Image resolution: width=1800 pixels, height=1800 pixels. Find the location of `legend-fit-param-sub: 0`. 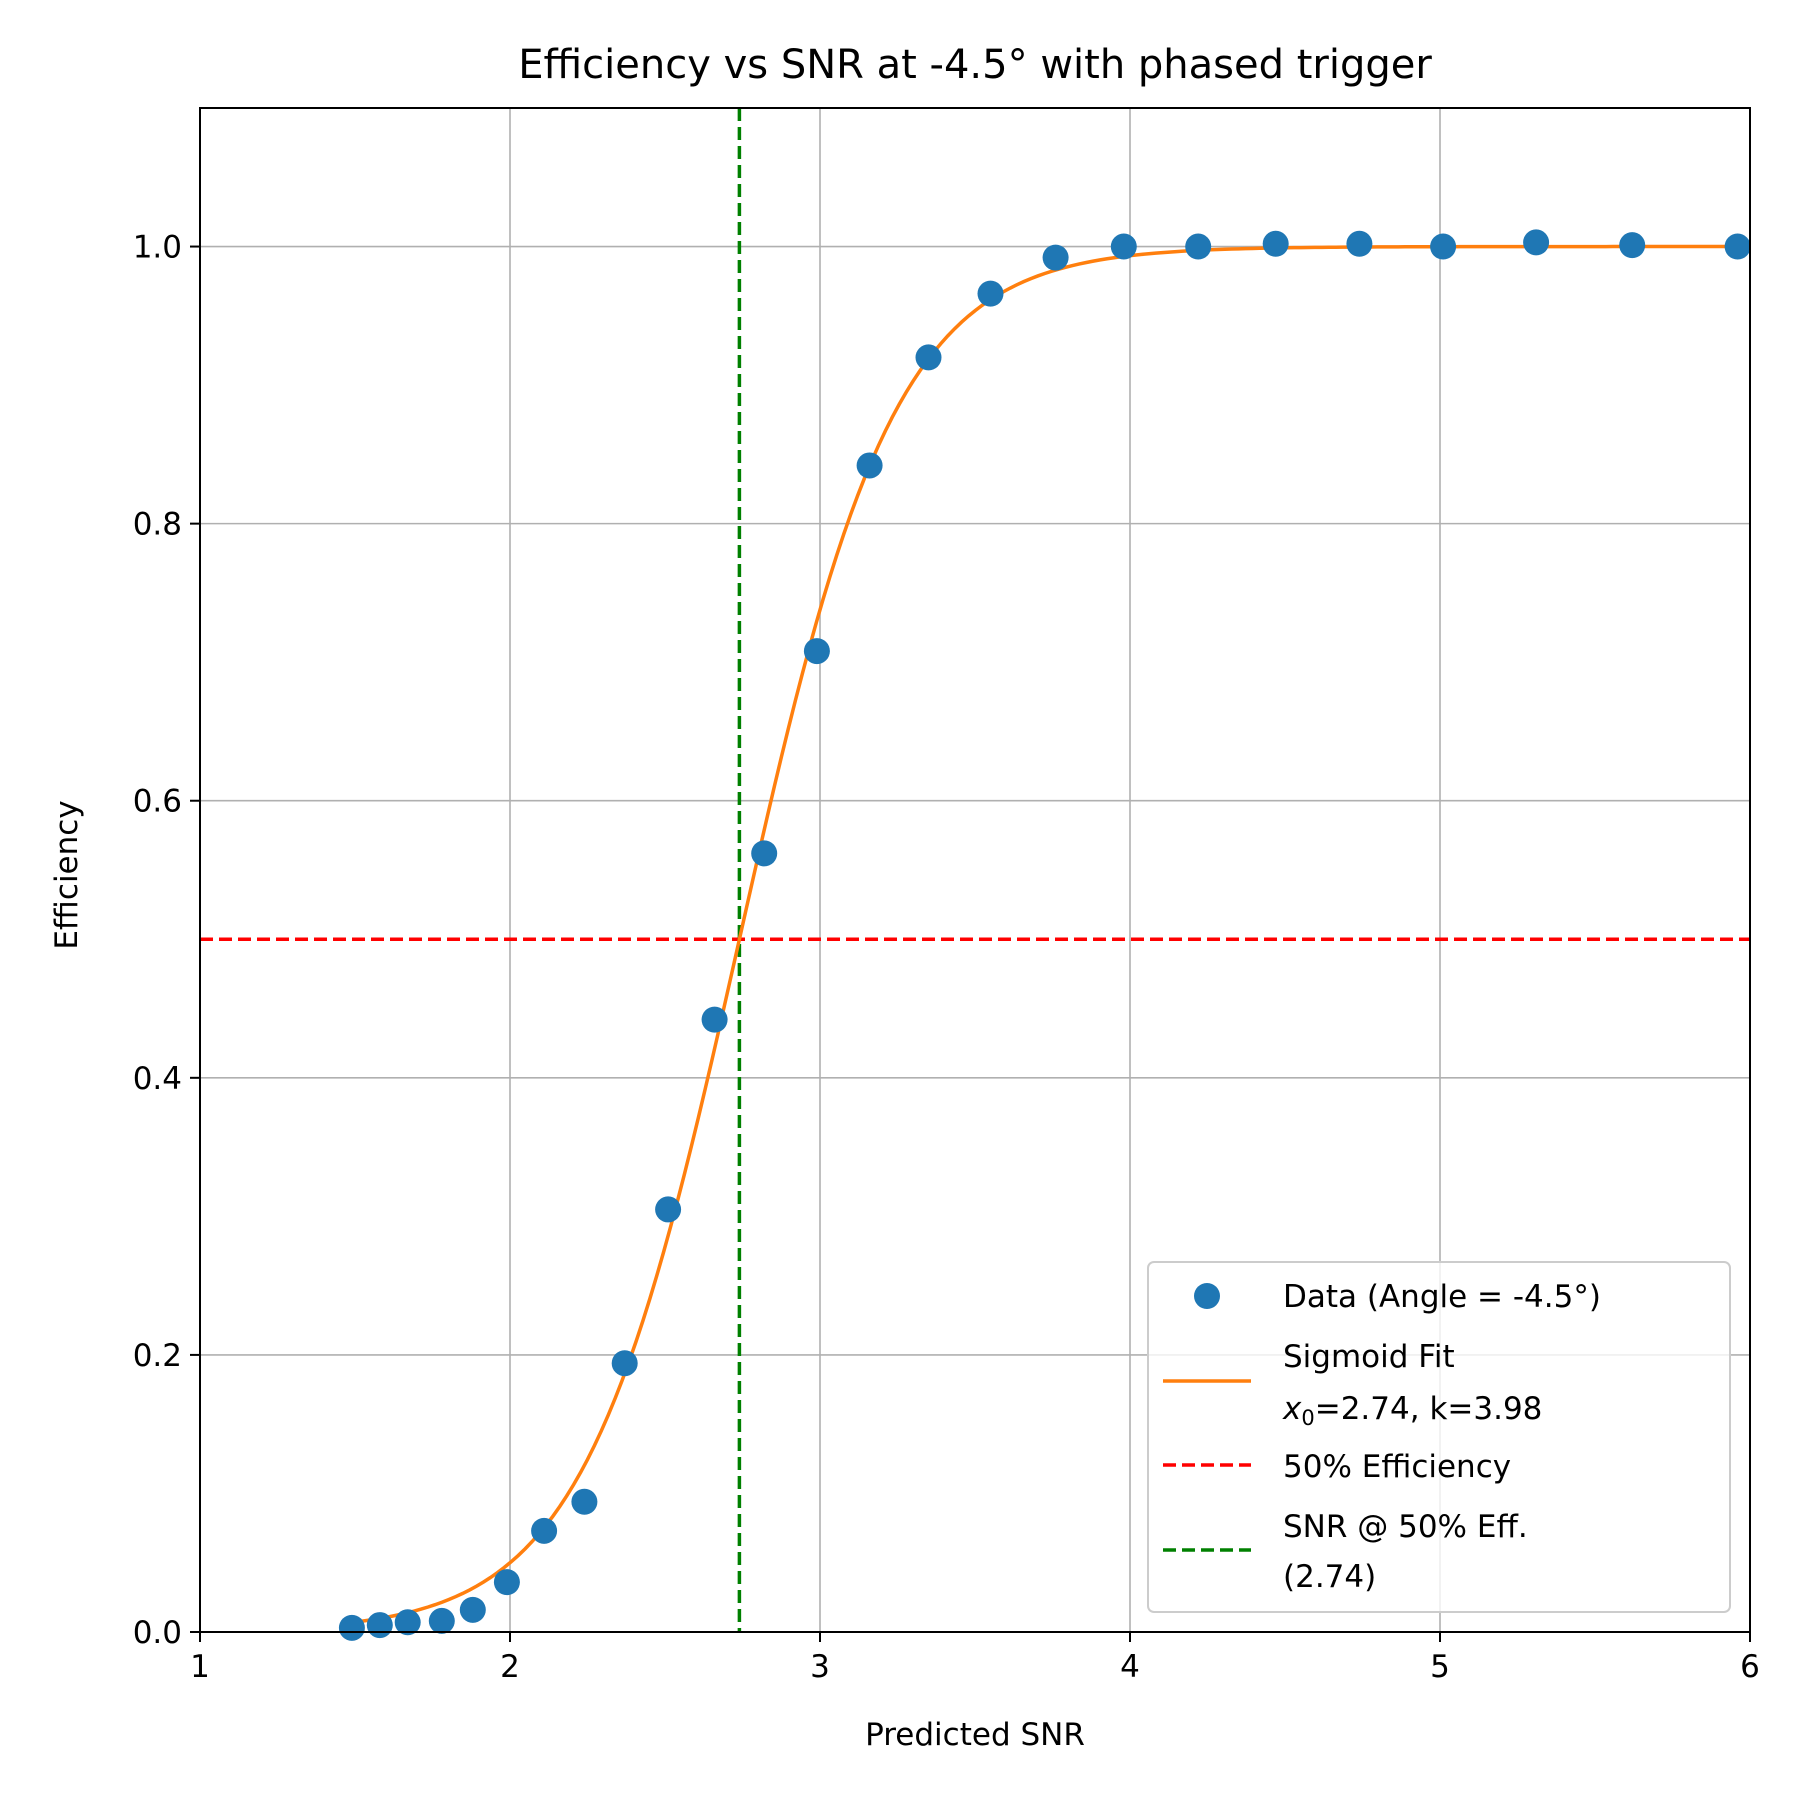

legend-fit-param-sub: 0 is located at coordinates (1307, 1418).